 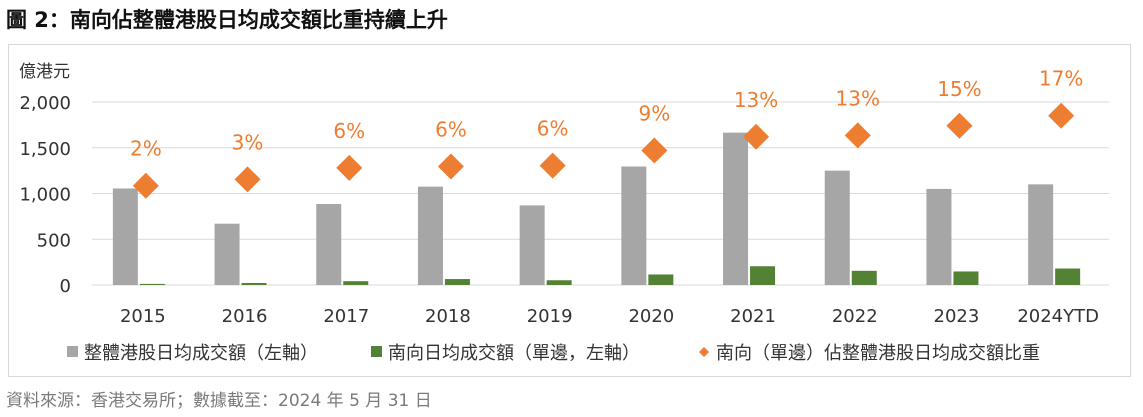 What do you see at coordinates (219, 401) in the screenshot?
I see `source-note: 資料來源：香港交易所；數據截至：2024 年 5 月 31 日` at bounding box center [219, 401].